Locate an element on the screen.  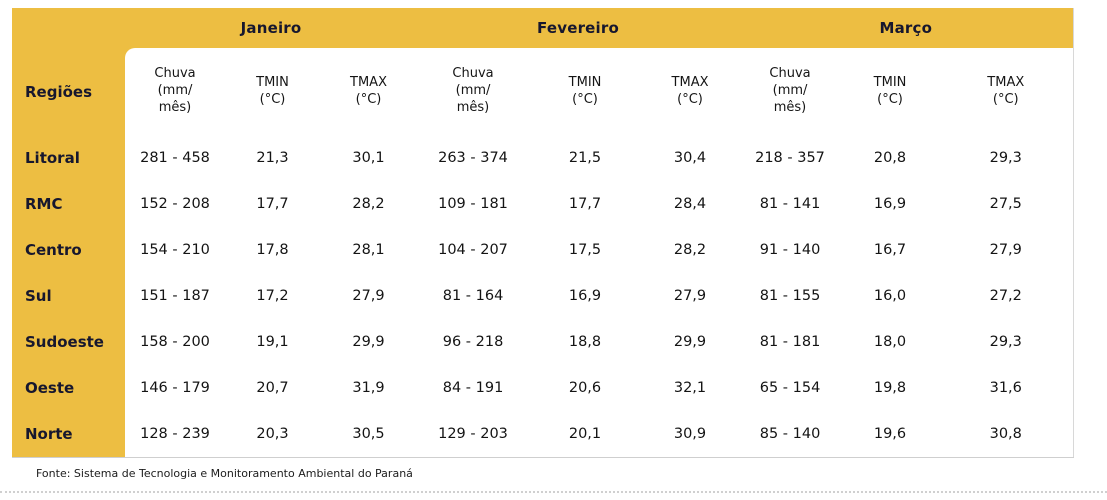
region-label: Norte is located at coordinates (68, 434).